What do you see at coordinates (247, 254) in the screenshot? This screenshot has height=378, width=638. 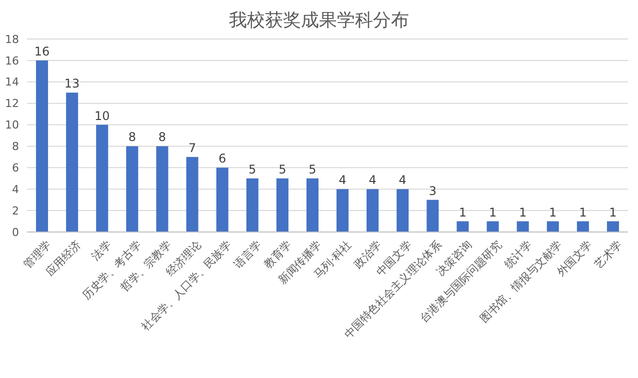 I see `x-tick-label: 语言学` at bounding box center [247, 254].